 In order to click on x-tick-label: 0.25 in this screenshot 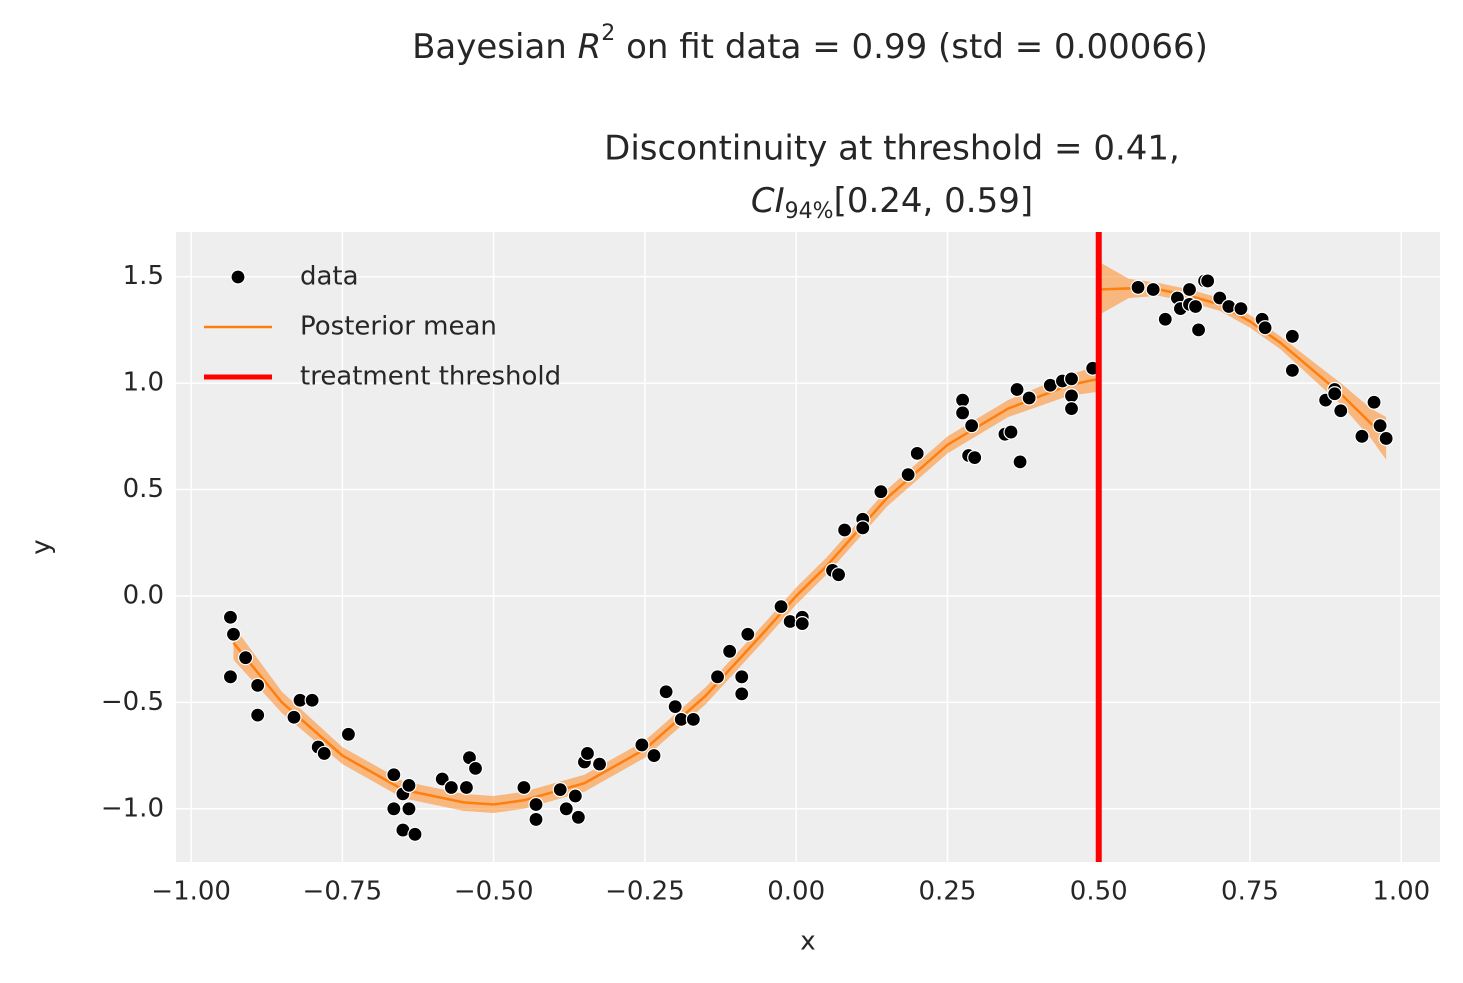, I will do `click(948, 892)`.